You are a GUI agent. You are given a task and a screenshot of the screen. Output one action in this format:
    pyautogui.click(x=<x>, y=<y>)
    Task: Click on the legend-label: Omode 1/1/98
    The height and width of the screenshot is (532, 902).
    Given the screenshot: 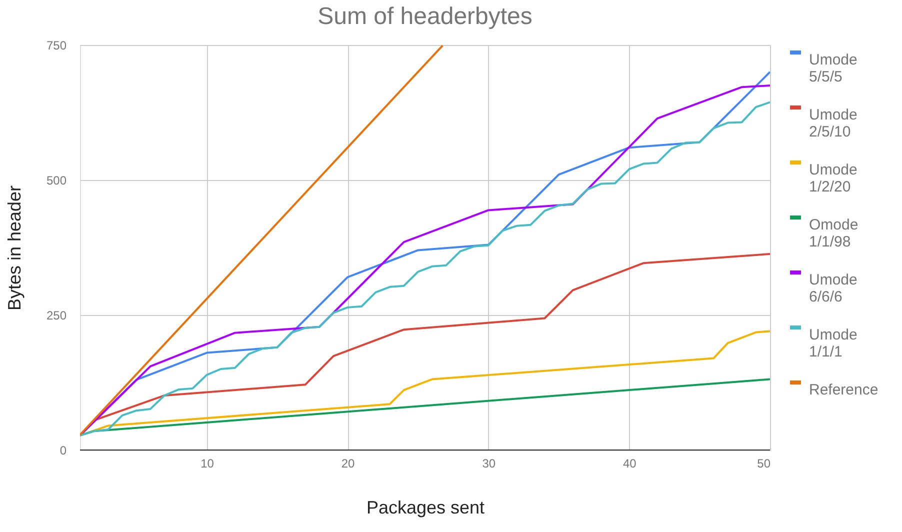 What is the action you would take?
    pyautogui.click(x=833, y=233)
    